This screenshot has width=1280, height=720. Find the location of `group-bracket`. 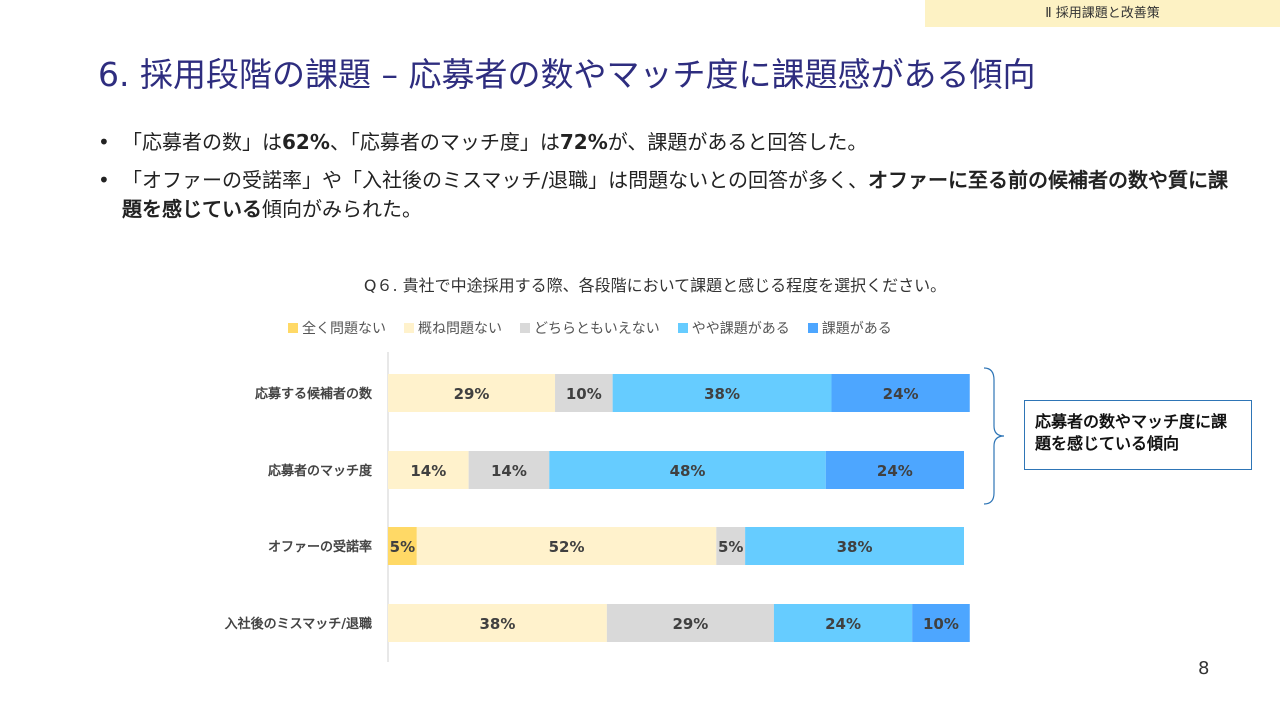

group-bracket is located at coordinates (994, 436).